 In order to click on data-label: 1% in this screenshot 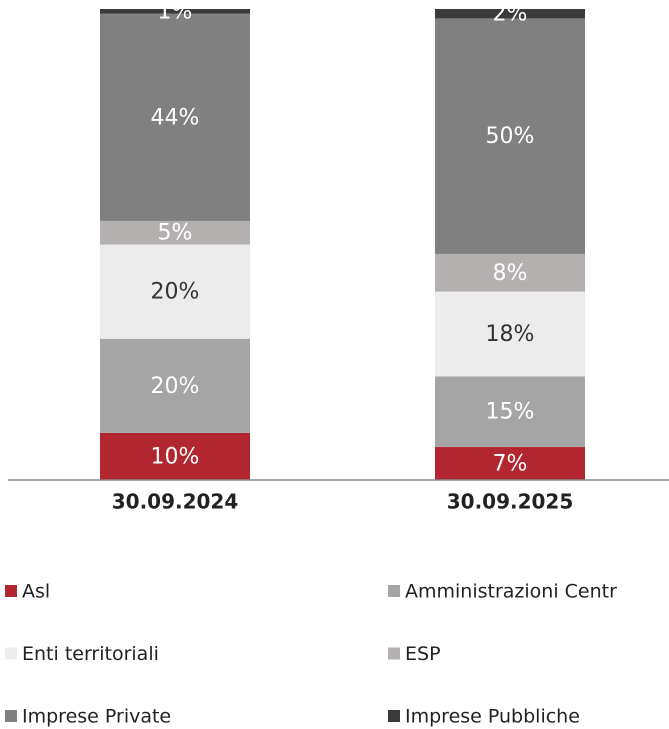, I will do `click(175, 12)`.